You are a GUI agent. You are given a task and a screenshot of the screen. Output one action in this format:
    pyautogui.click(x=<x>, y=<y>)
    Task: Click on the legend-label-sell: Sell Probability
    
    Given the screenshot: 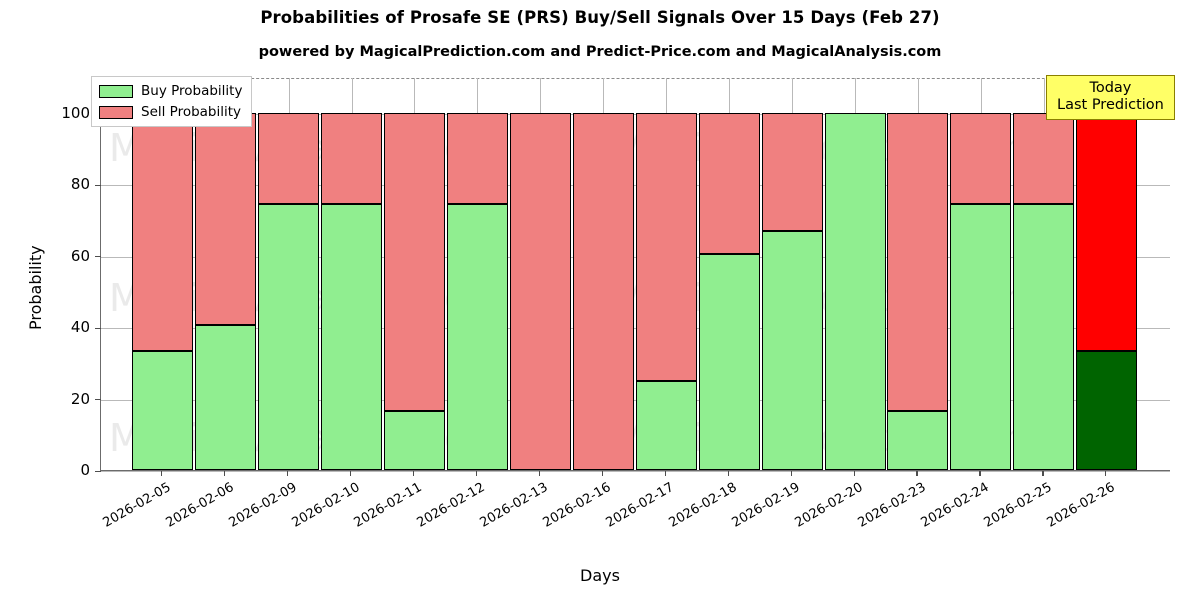 What is the action you would take?
    pyautogui.click(x=191, y=112)
    